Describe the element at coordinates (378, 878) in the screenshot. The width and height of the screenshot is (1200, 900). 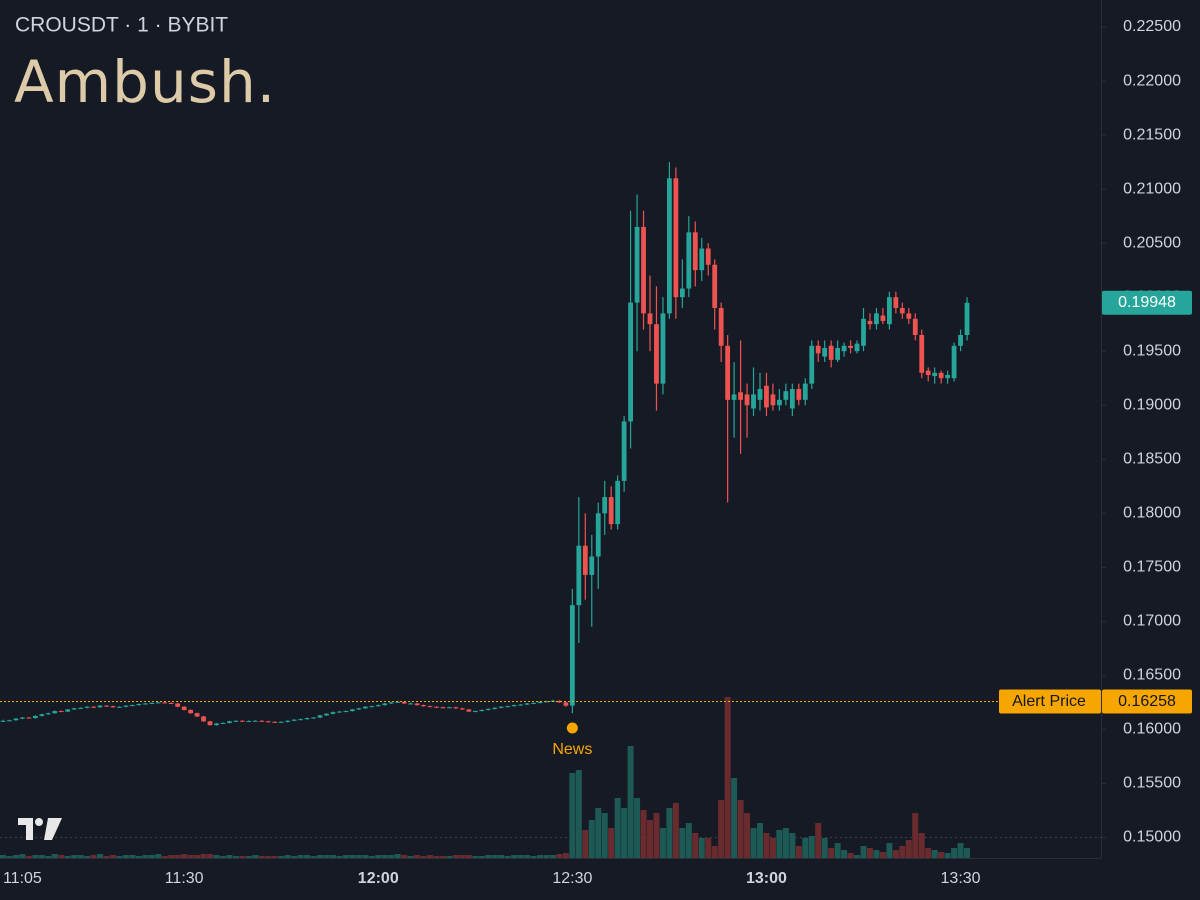
I see `x-tick-label: 12:00` at that location.